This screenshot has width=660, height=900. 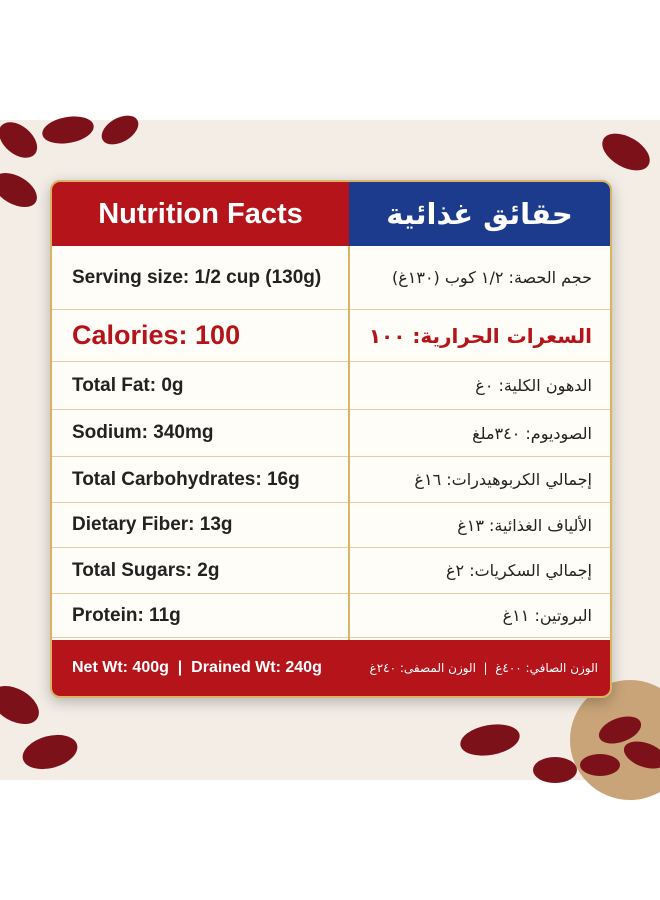 What do you see at coordinates (156, 335) in the screenshot?
I see `label-en: Calories: 100` at bounding box center [156, 335].